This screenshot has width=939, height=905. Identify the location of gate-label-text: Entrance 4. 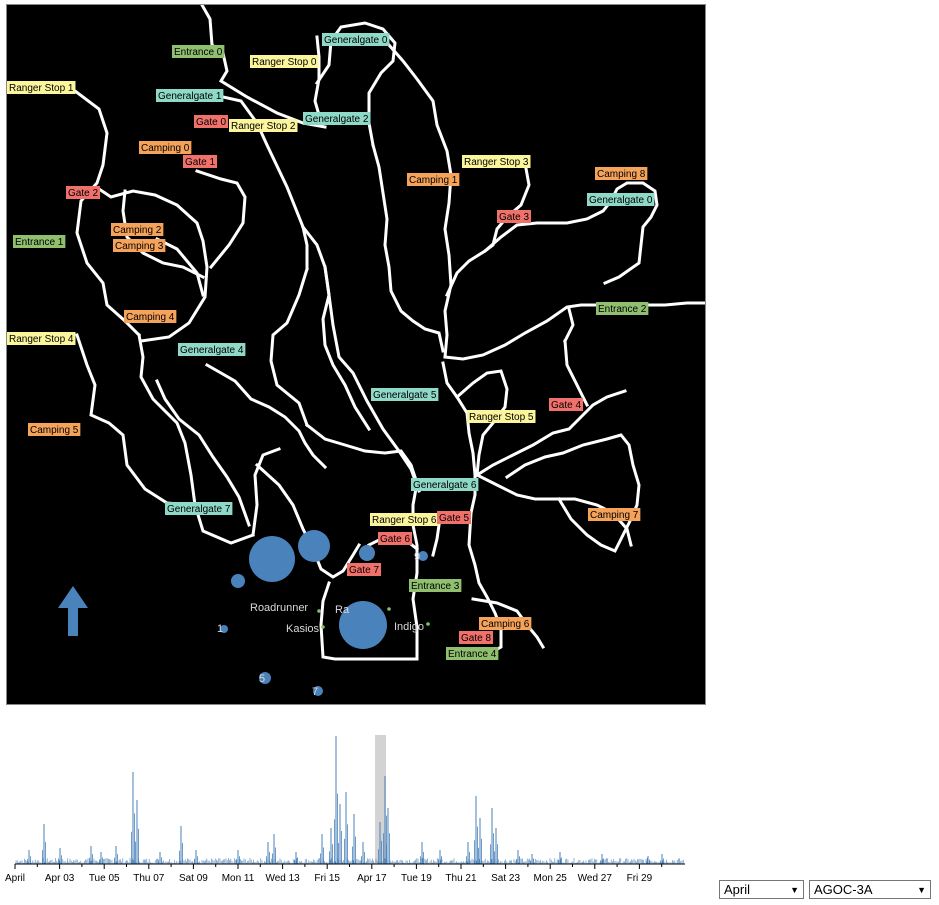
(472, 654).